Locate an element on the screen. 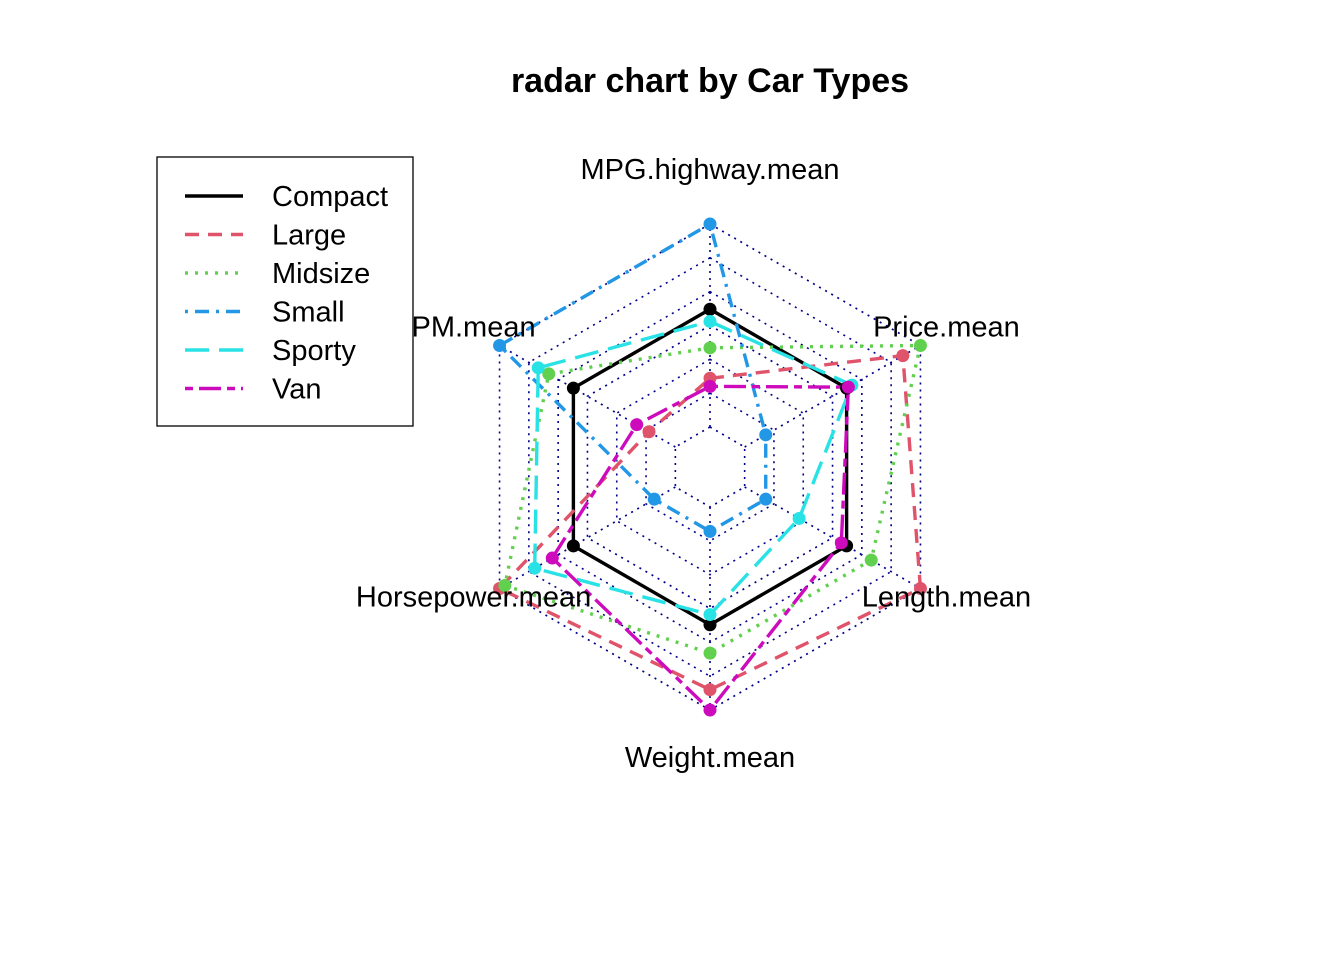 Image resolution: width=1344 pixels, height=960 pixels. grid-ring is located at coordinates (710, 467).